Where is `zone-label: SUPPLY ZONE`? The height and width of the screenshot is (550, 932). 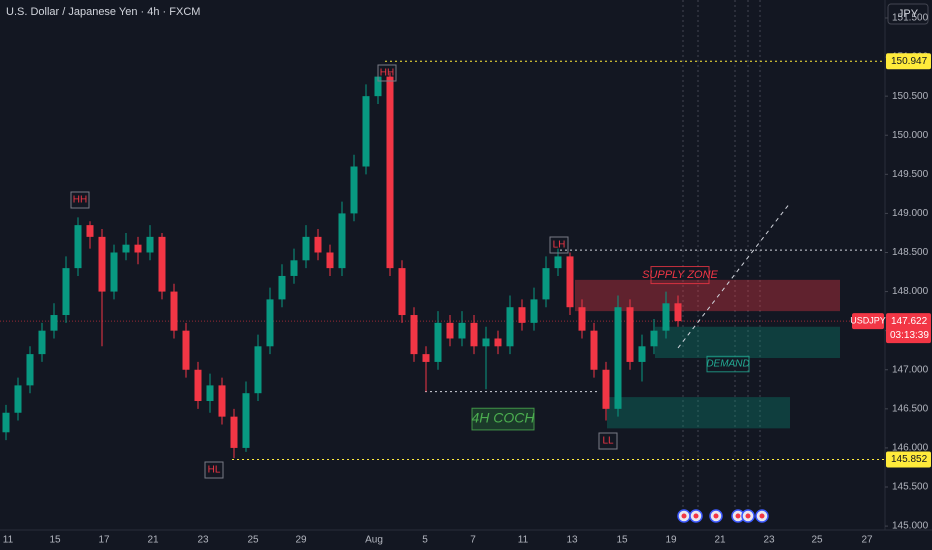
zone-label: SUPPLY ZONE is located at coordinates (680, 275).